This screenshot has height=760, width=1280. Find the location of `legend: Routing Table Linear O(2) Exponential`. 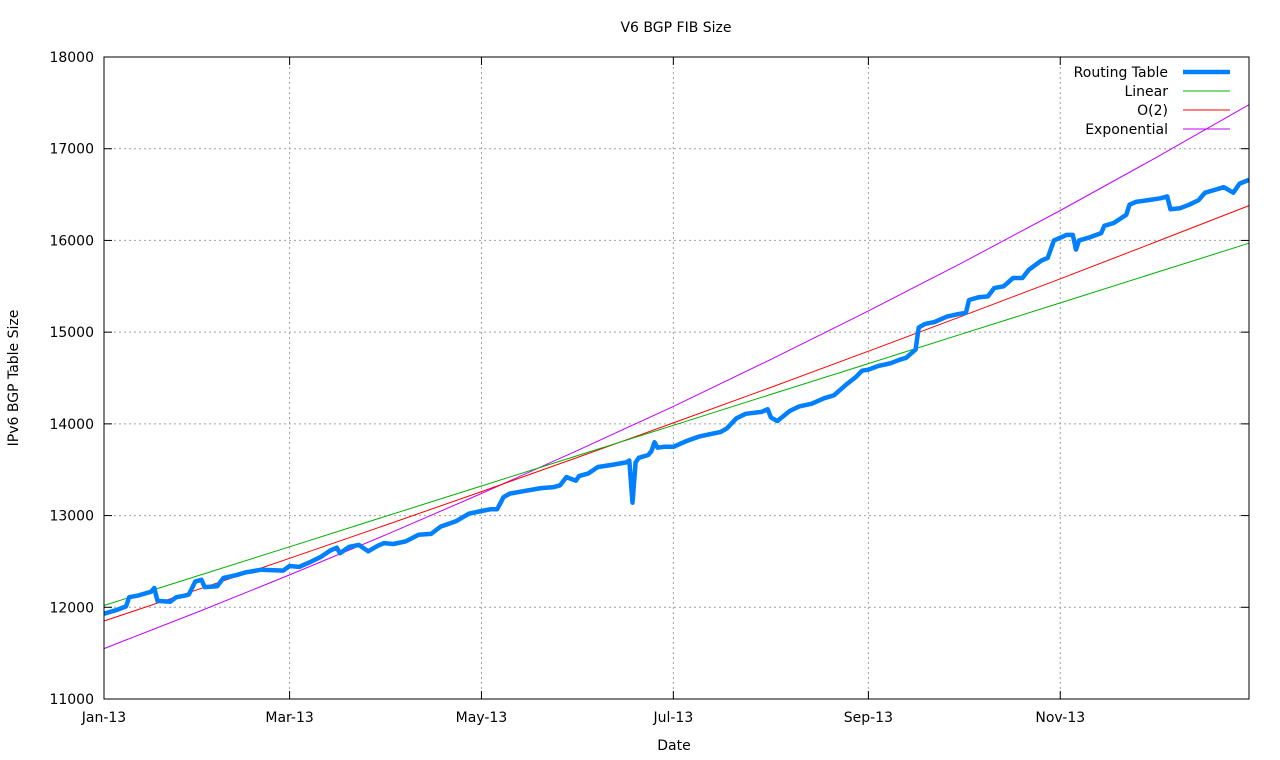

legend: Routing Table Linear O(2) Exponential is located at coordinates (1152, 101).